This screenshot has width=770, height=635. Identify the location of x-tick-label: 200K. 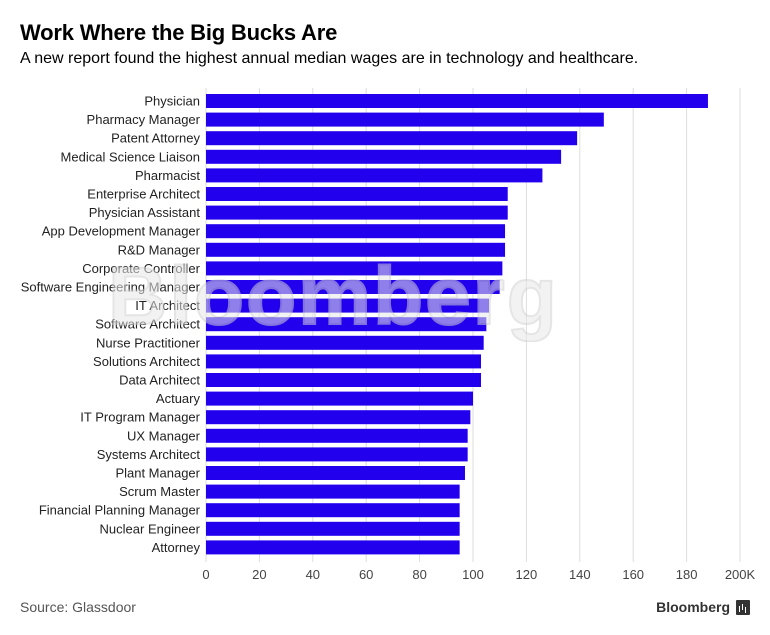
(740, 574).